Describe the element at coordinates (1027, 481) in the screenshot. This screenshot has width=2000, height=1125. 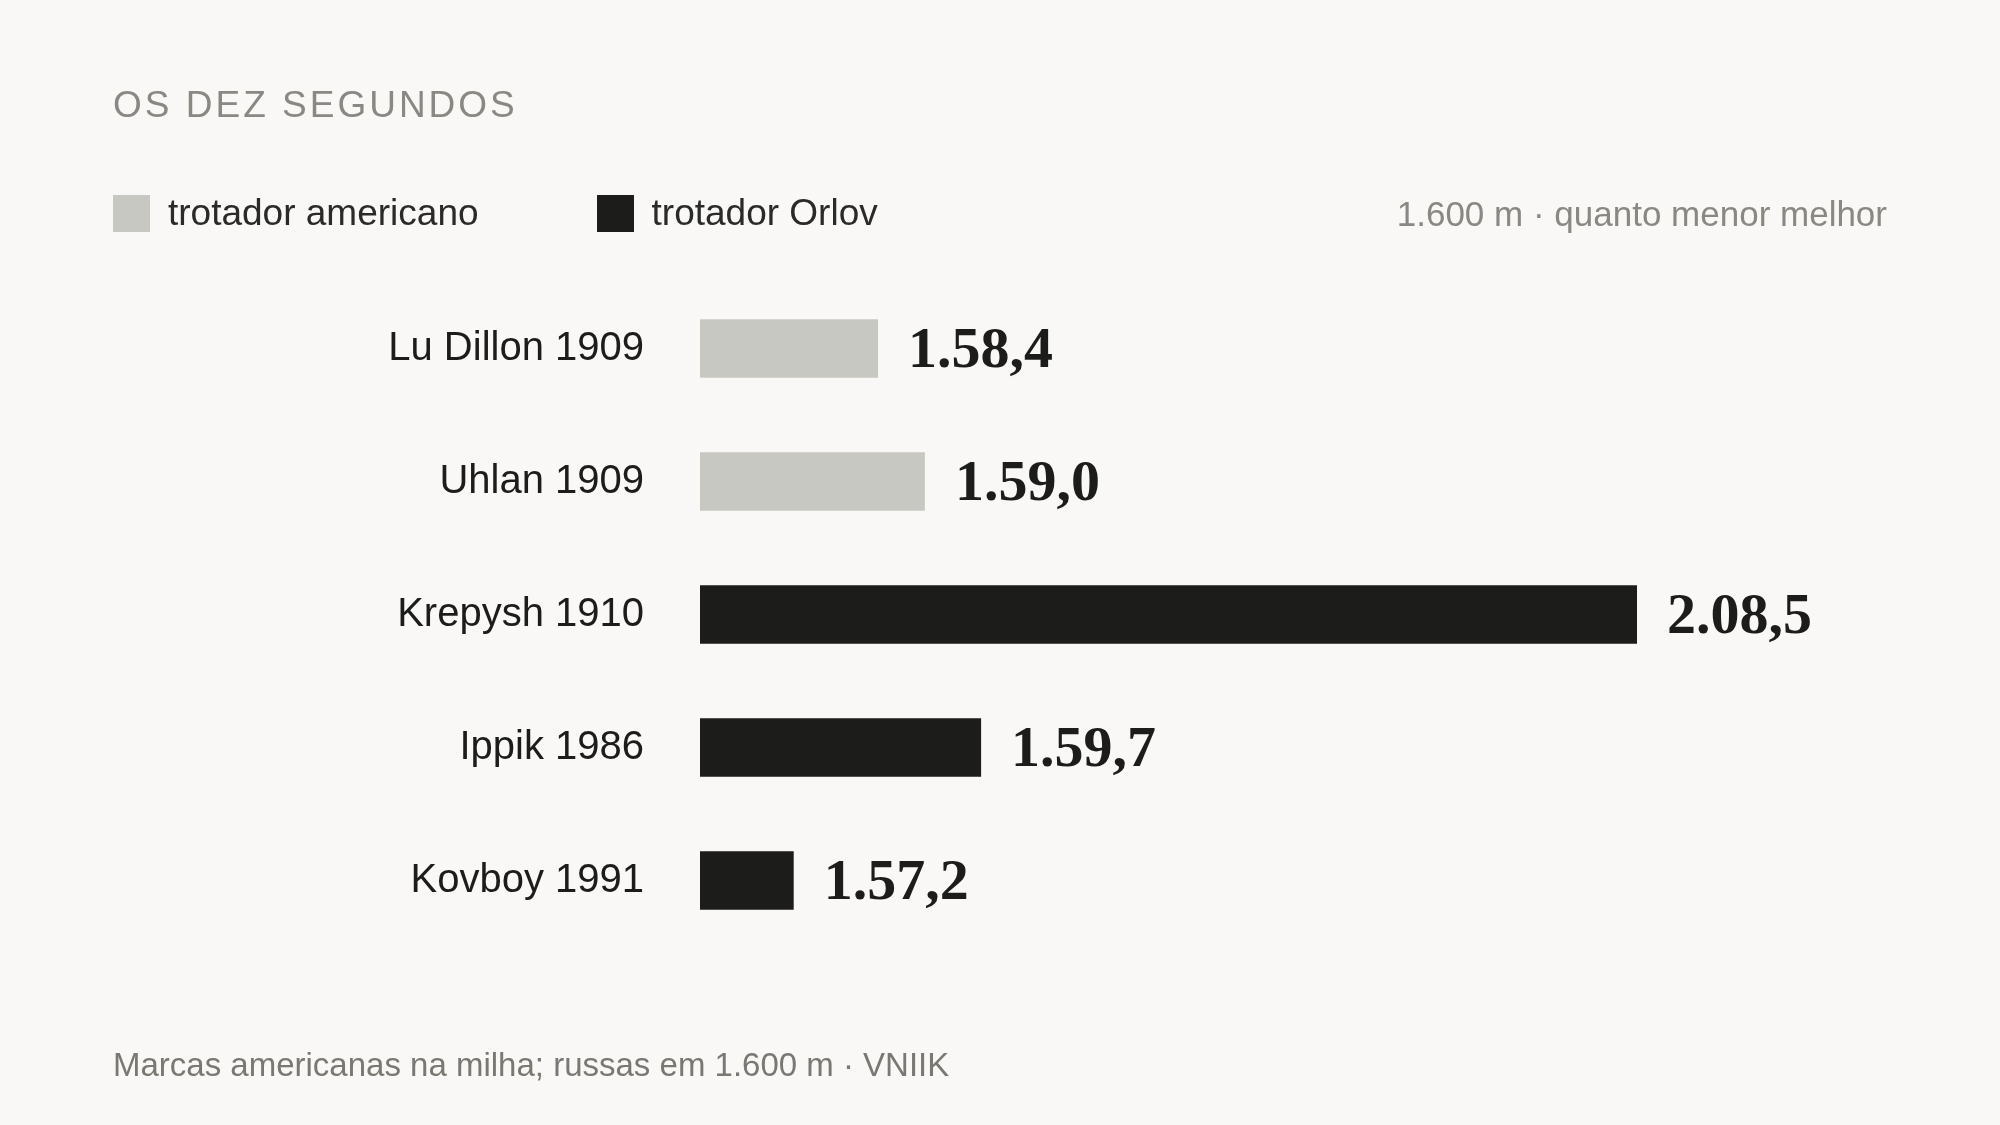
I see `text: 1.59,0` at that location.